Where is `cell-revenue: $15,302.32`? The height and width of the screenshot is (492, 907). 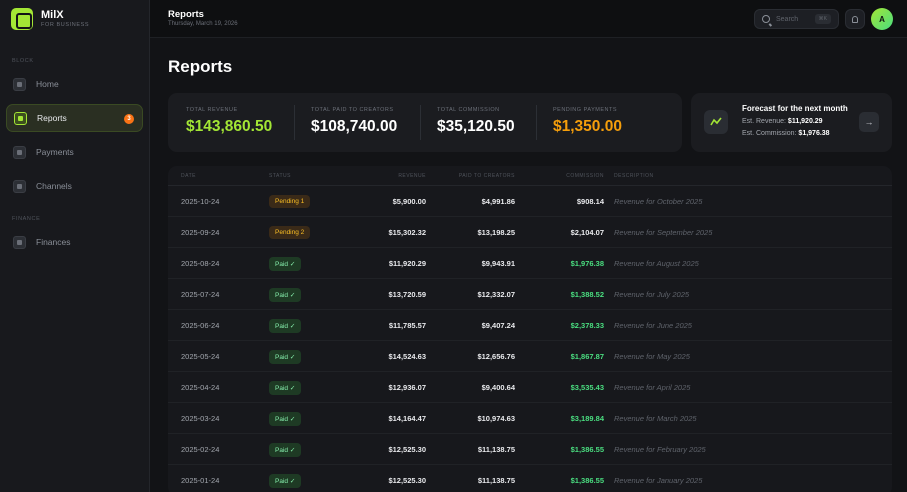 cell-revenue: $15,302.32 is located at coordinates (407, 232).